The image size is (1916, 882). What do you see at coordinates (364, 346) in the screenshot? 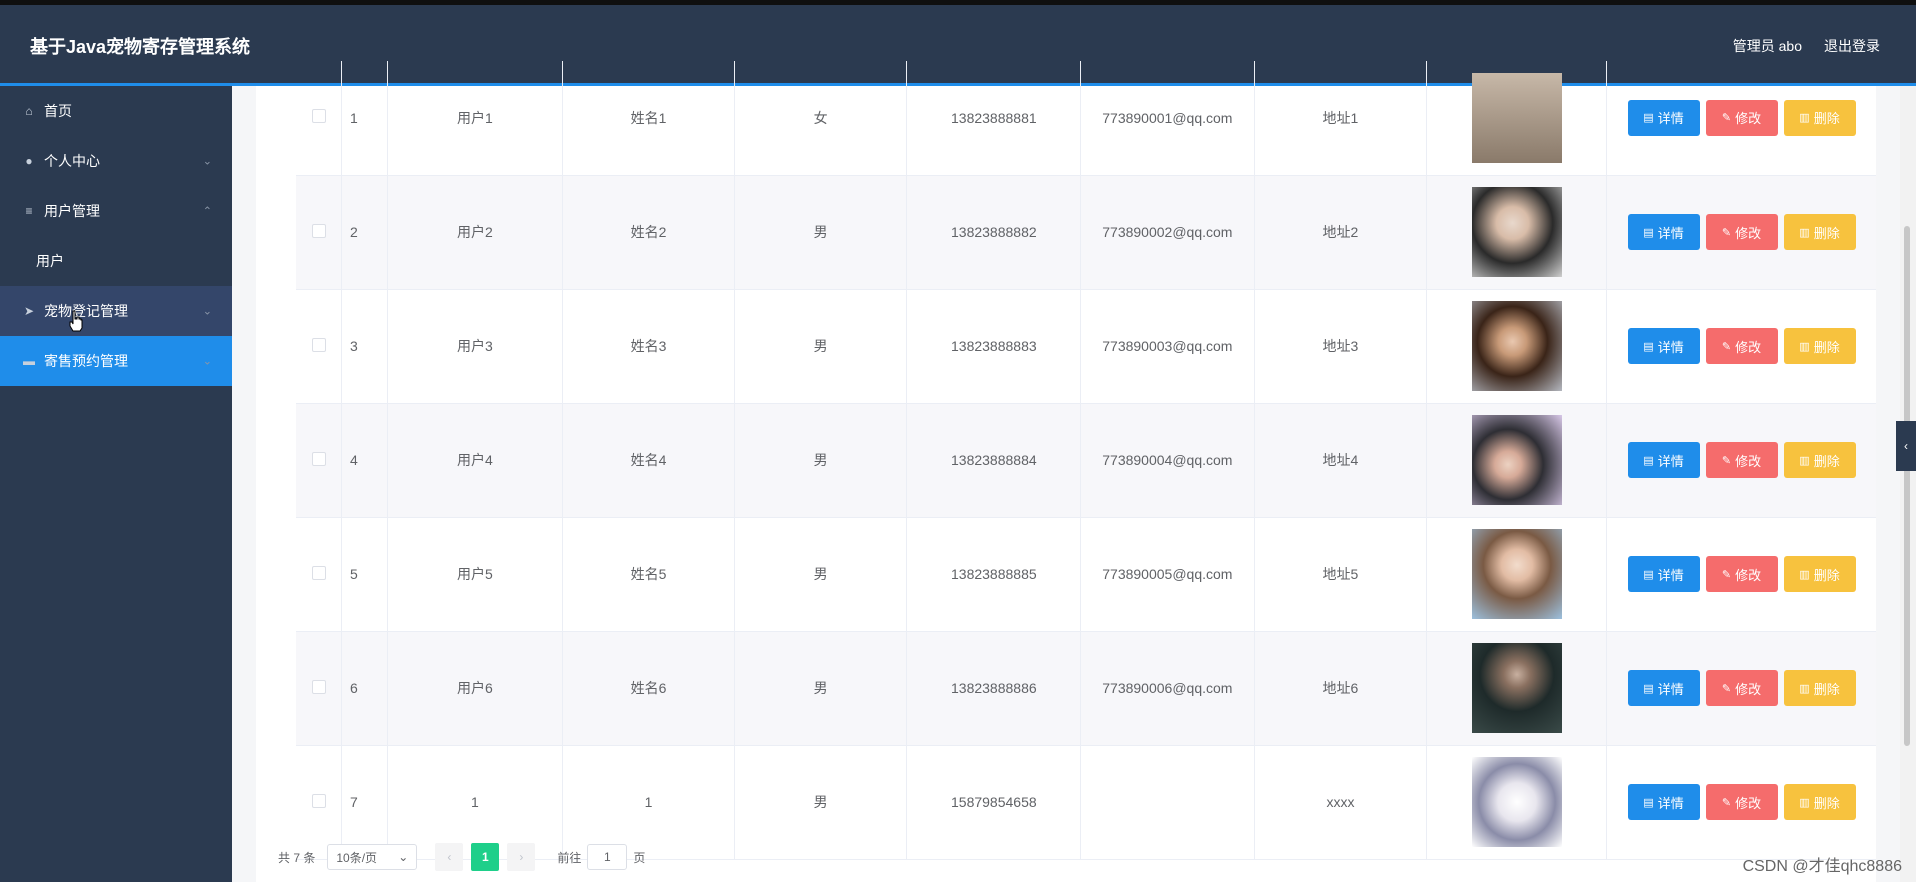
I see `row-index: 3` at bounding box center [364, 346].